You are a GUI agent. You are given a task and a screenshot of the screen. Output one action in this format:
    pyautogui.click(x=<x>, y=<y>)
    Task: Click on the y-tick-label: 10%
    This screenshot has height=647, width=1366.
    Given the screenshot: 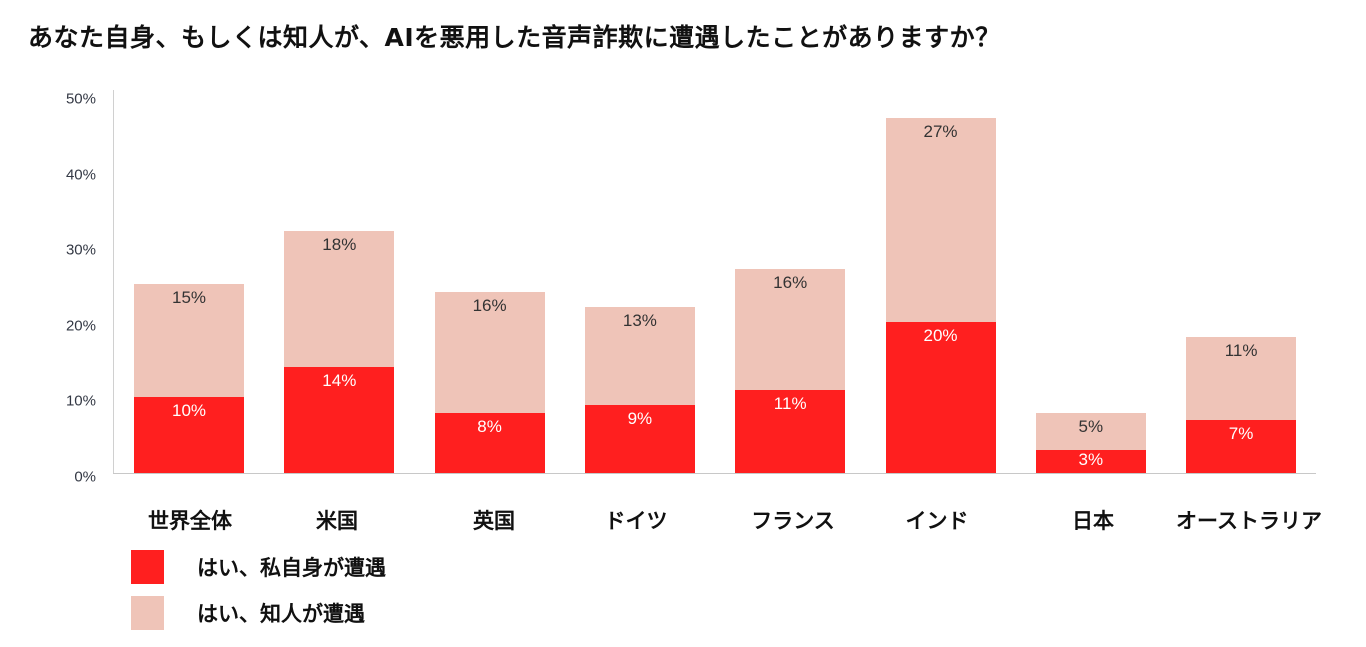 What is the action you would take?
    pyautogui.click(x=80, y=401)
    